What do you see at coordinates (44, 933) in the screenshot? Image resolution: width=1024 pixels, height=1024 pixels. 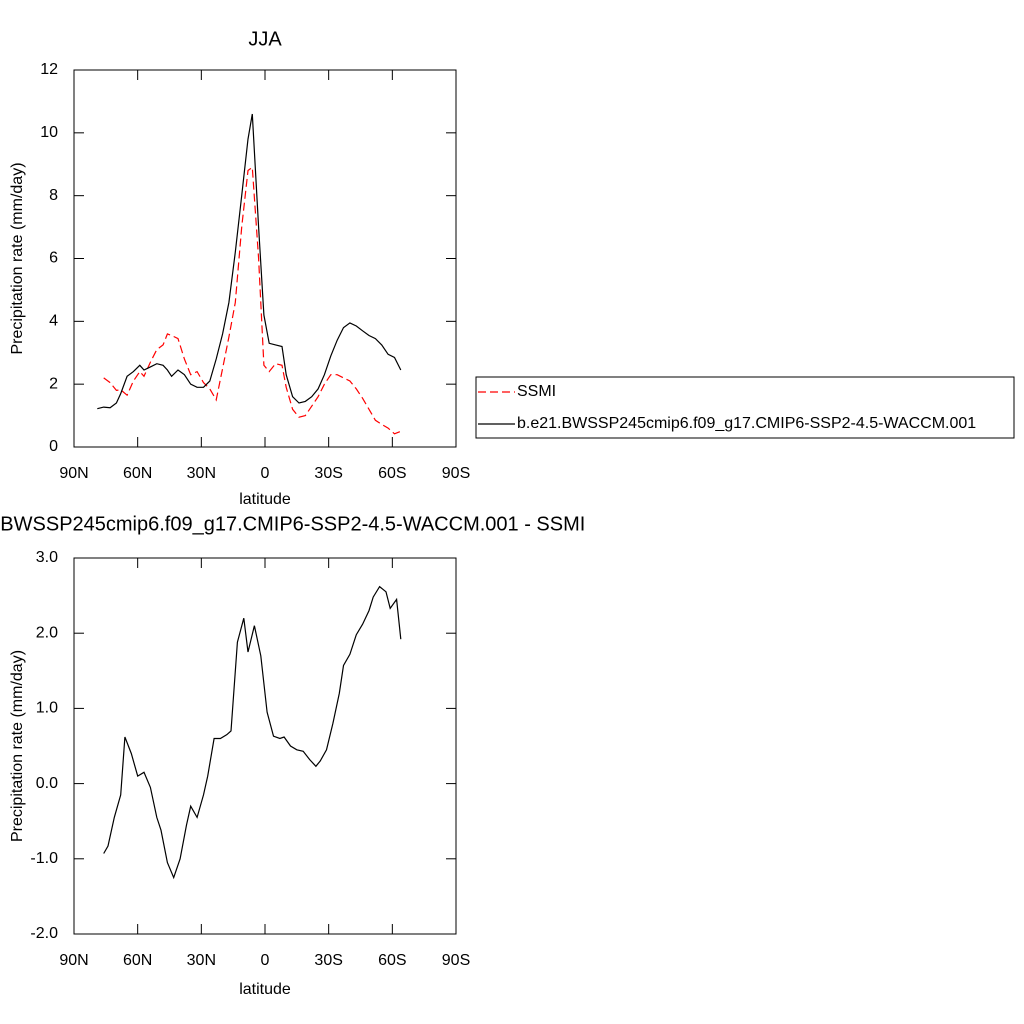 I see `y-tick-label: -2.0` at bounding box center [44, 933].